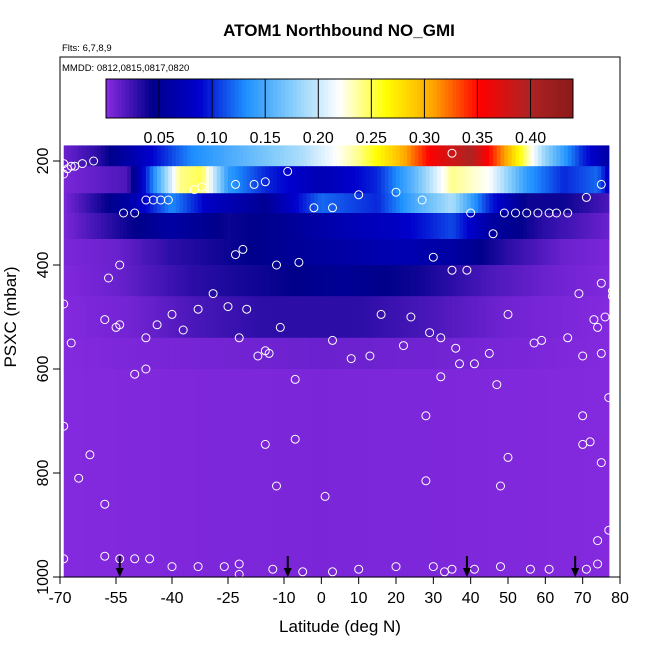  Describe the element at coordinates (477, 138) in the screenshot. I see `colorbar-tick-label: 0.35` at that location.